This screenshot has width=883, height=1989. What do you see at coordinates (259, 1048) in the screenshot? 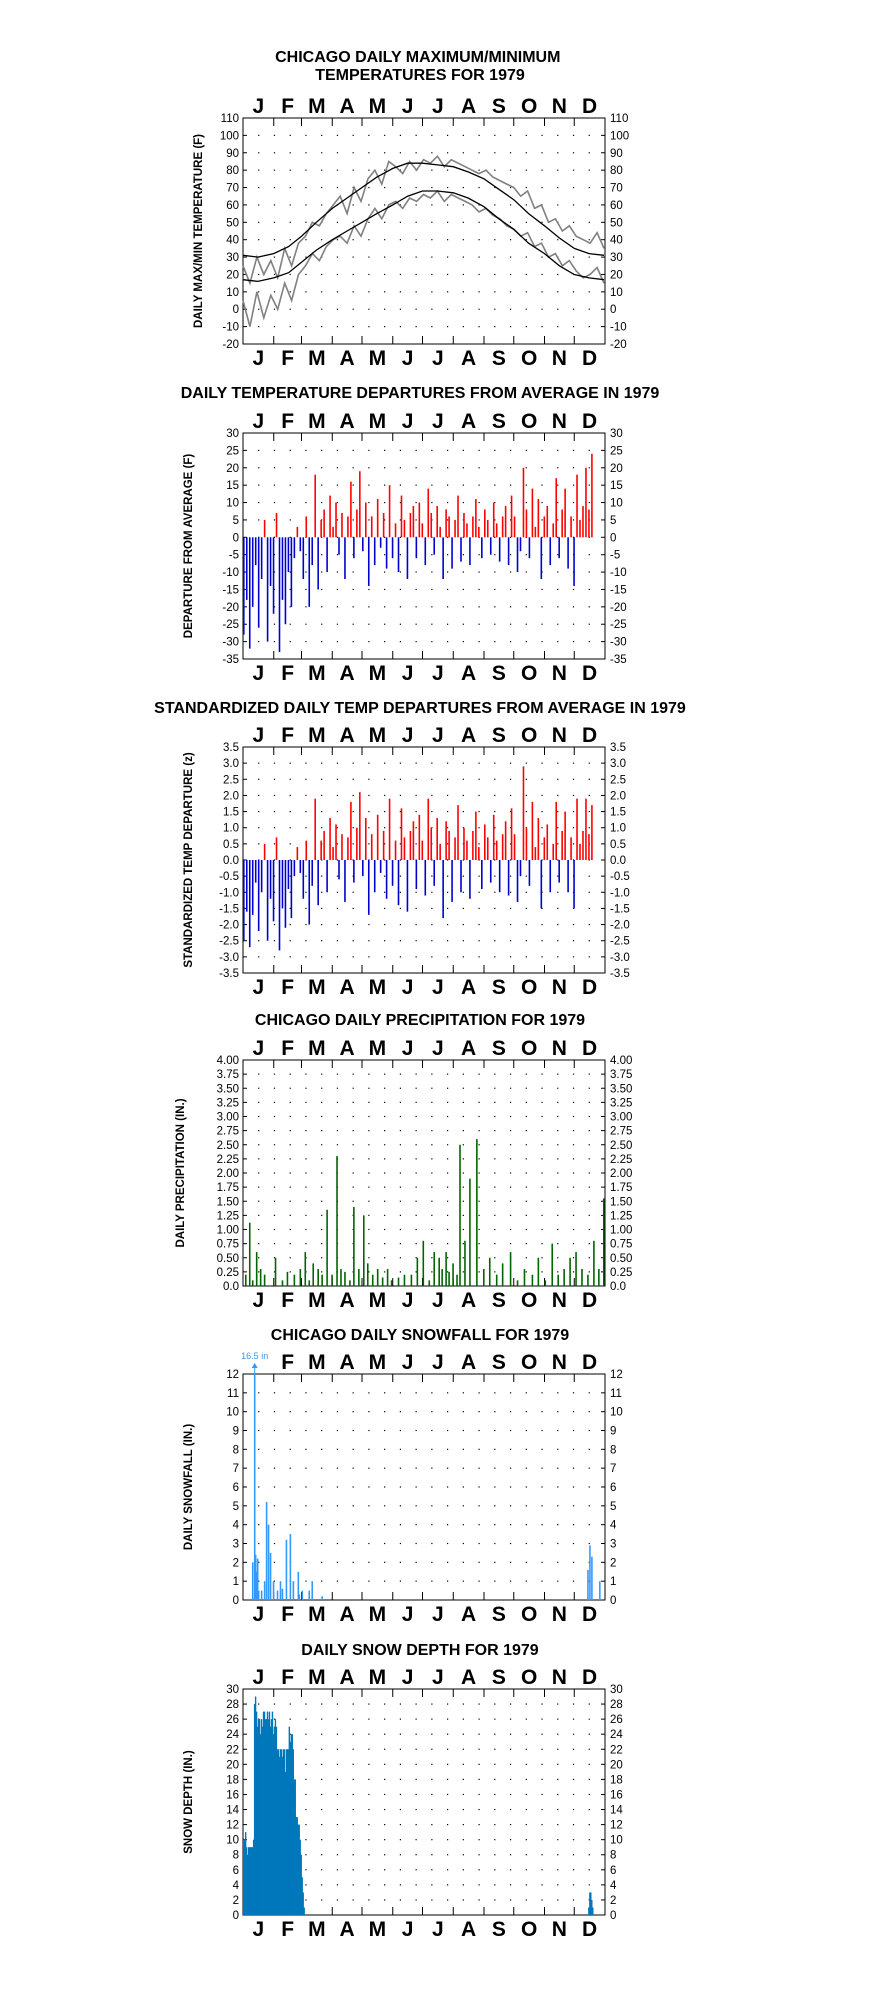
I see `precip-month-label-top: J` at bounding box center [259, 1048].